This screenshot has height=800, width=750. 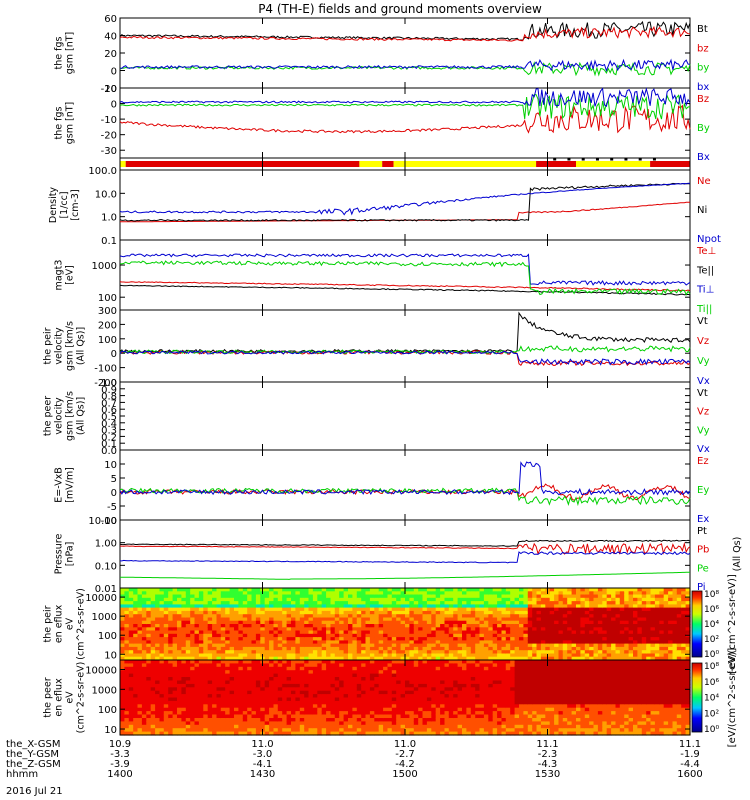 What do you see at coordinates (105, 369) in the screenshot?
I see `y-tick-label: -100` at bounding box center [105, 369].